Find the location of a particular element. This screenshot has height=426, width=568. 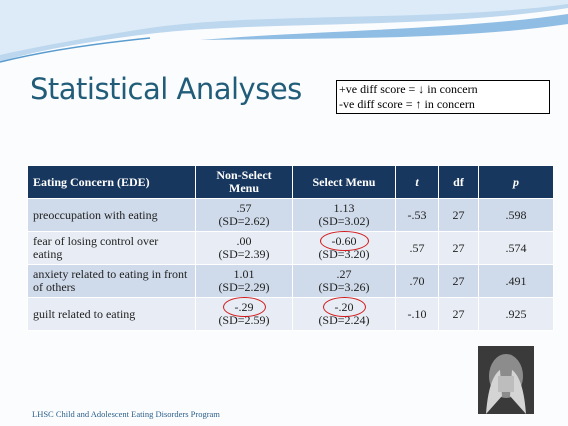

sd-value: (SD=3.26) is located at coordinates (344, 287).